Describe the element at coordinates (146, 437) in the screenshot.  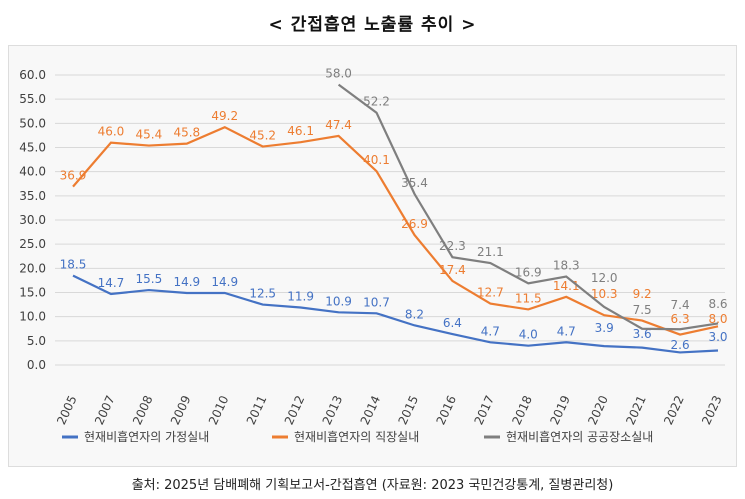
I see `legend-label: 현재비흡연자의 가정실내` at that location.